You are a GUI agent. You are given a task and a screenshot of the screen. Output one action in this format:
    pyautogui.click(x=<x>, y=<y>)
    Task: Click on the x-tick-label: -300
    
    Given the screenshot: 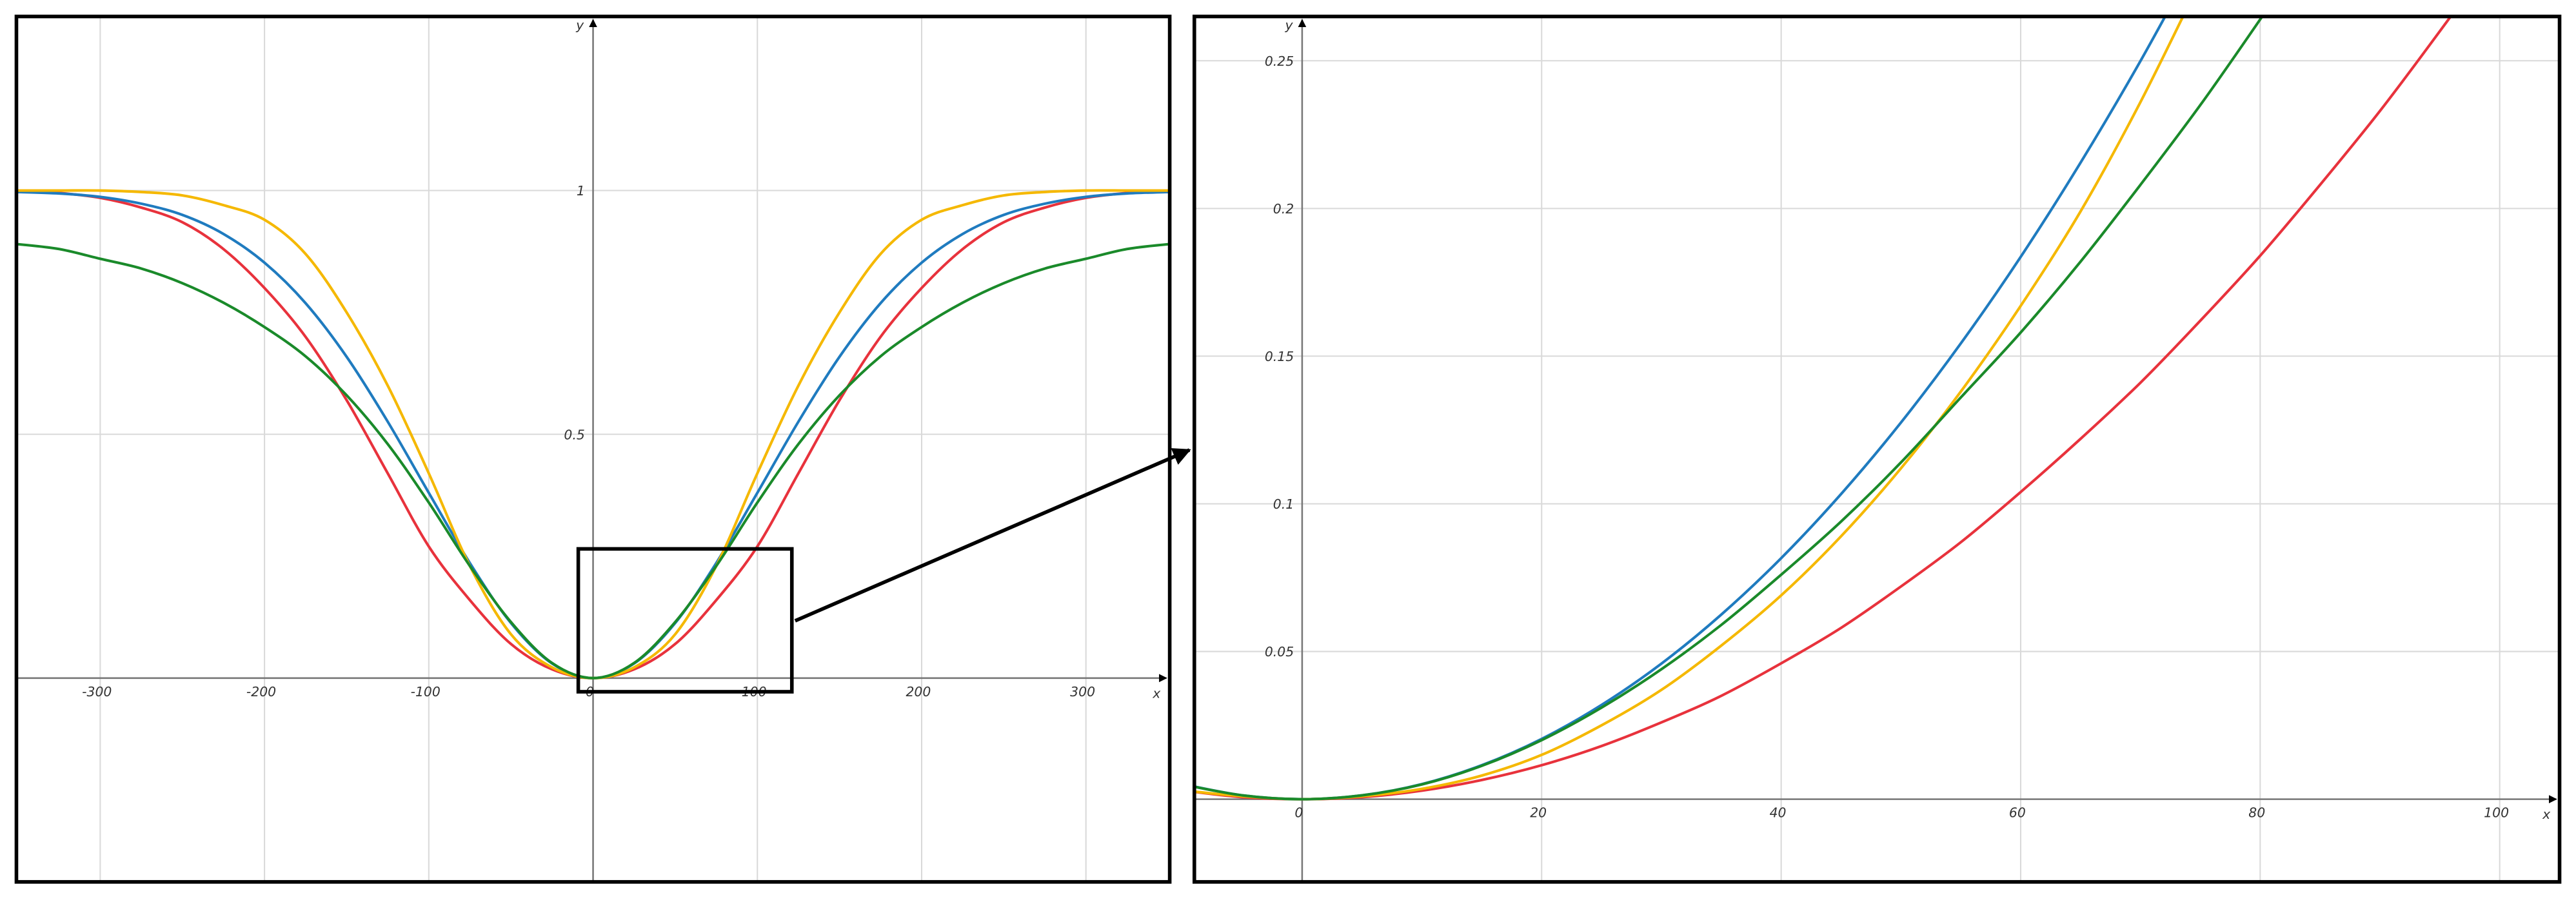 What is the action you would take?
    pyautogui.click(x=97, y=691)
    